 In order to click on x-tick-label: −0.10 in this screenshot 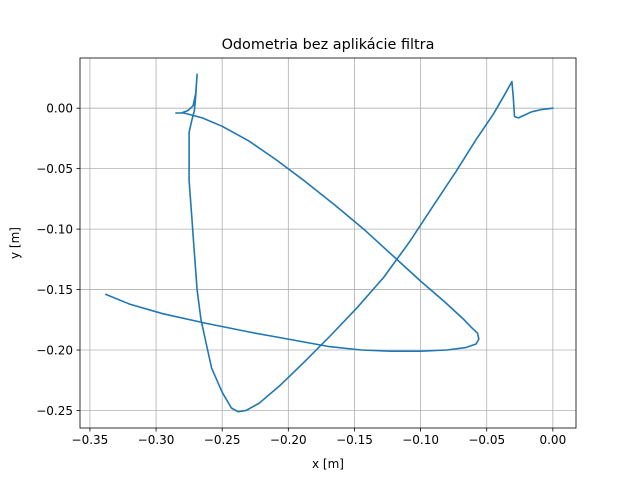, I will do `click(420, 440)`.